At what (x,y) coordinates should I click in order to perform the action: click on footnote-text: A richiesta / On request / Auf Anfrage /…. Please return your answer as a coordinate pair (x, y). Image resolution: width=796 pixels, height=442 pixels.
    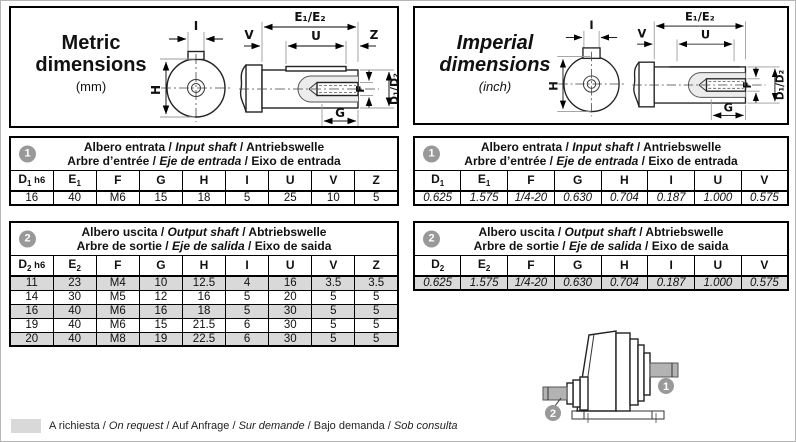
    Looking at the image, I should click on (253, 426).